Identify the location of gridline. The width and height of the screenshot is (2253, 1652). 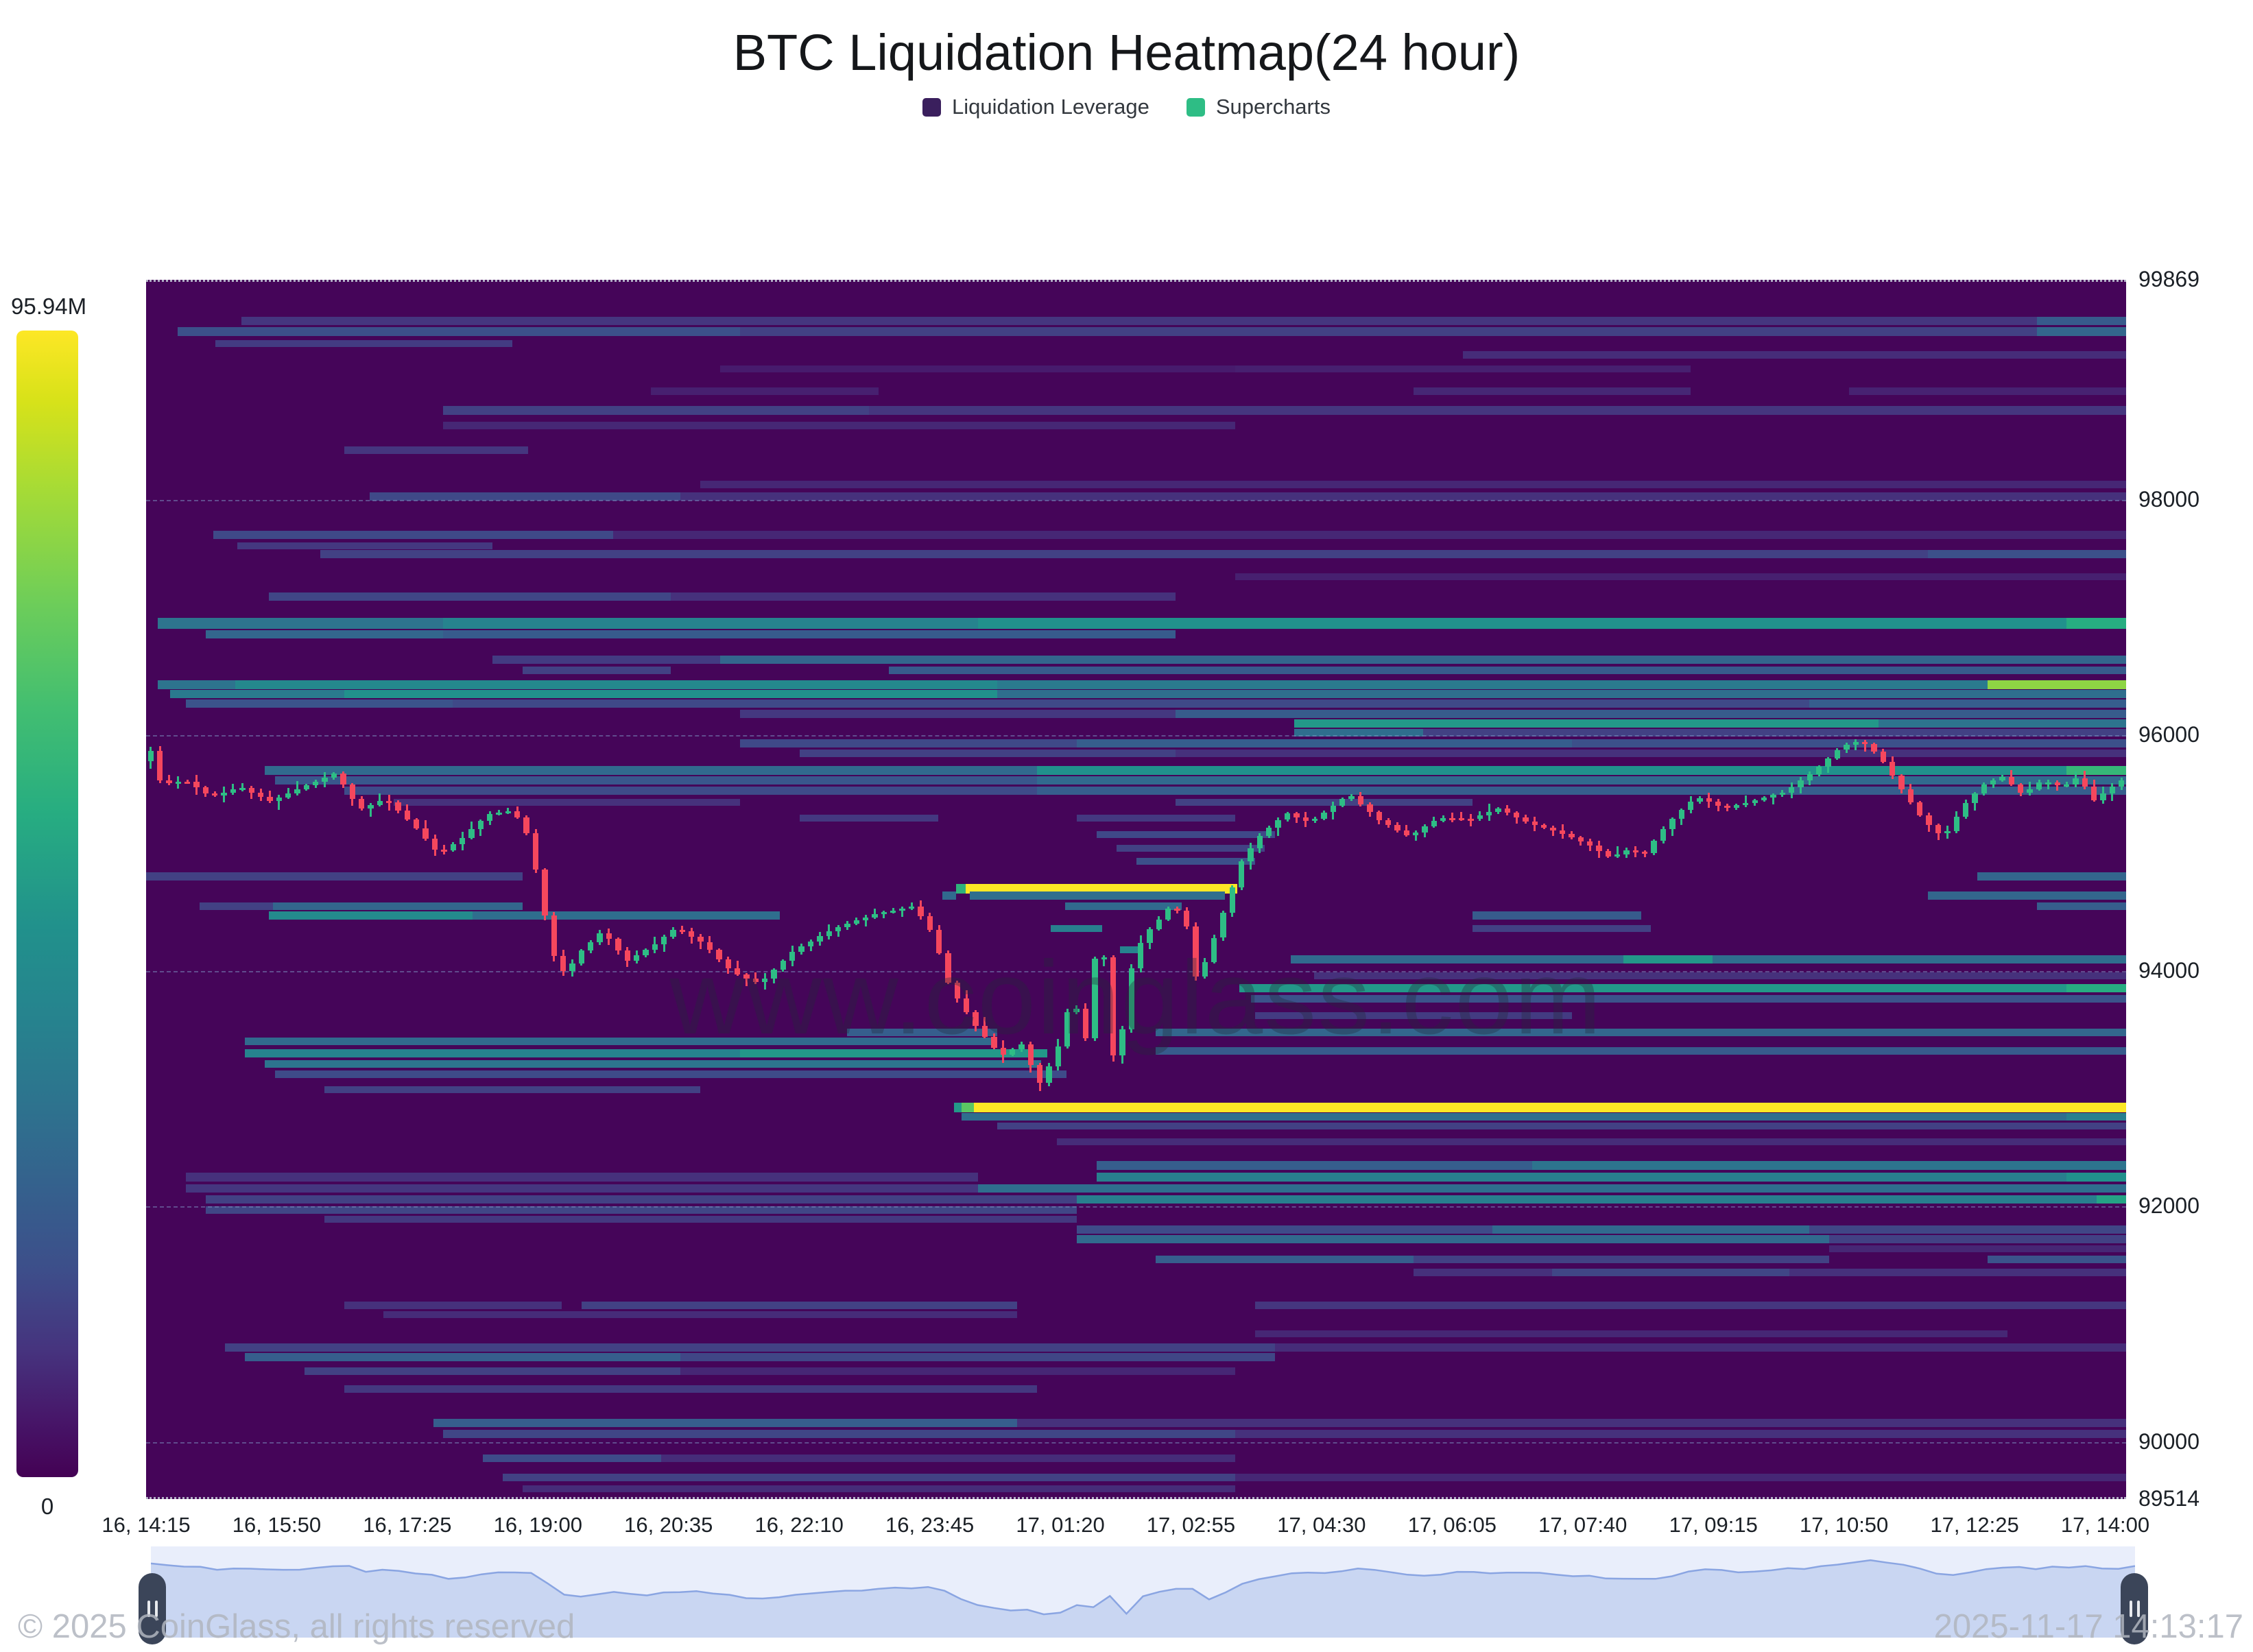
(1136, 1207).